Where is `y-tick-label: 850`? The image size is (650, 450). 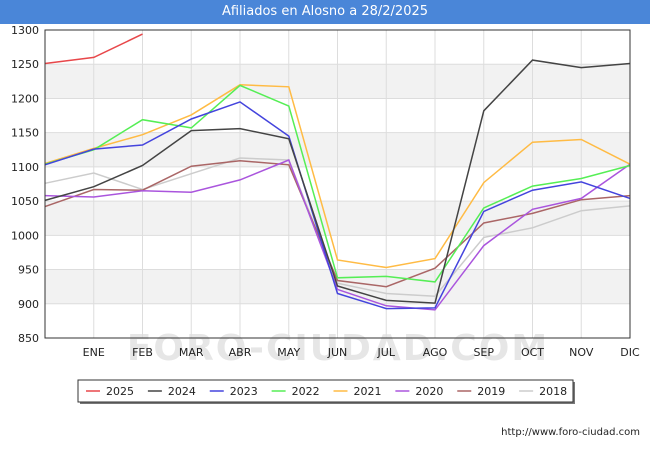
y-tick-label: 850 is located at coordinates (28, 338).